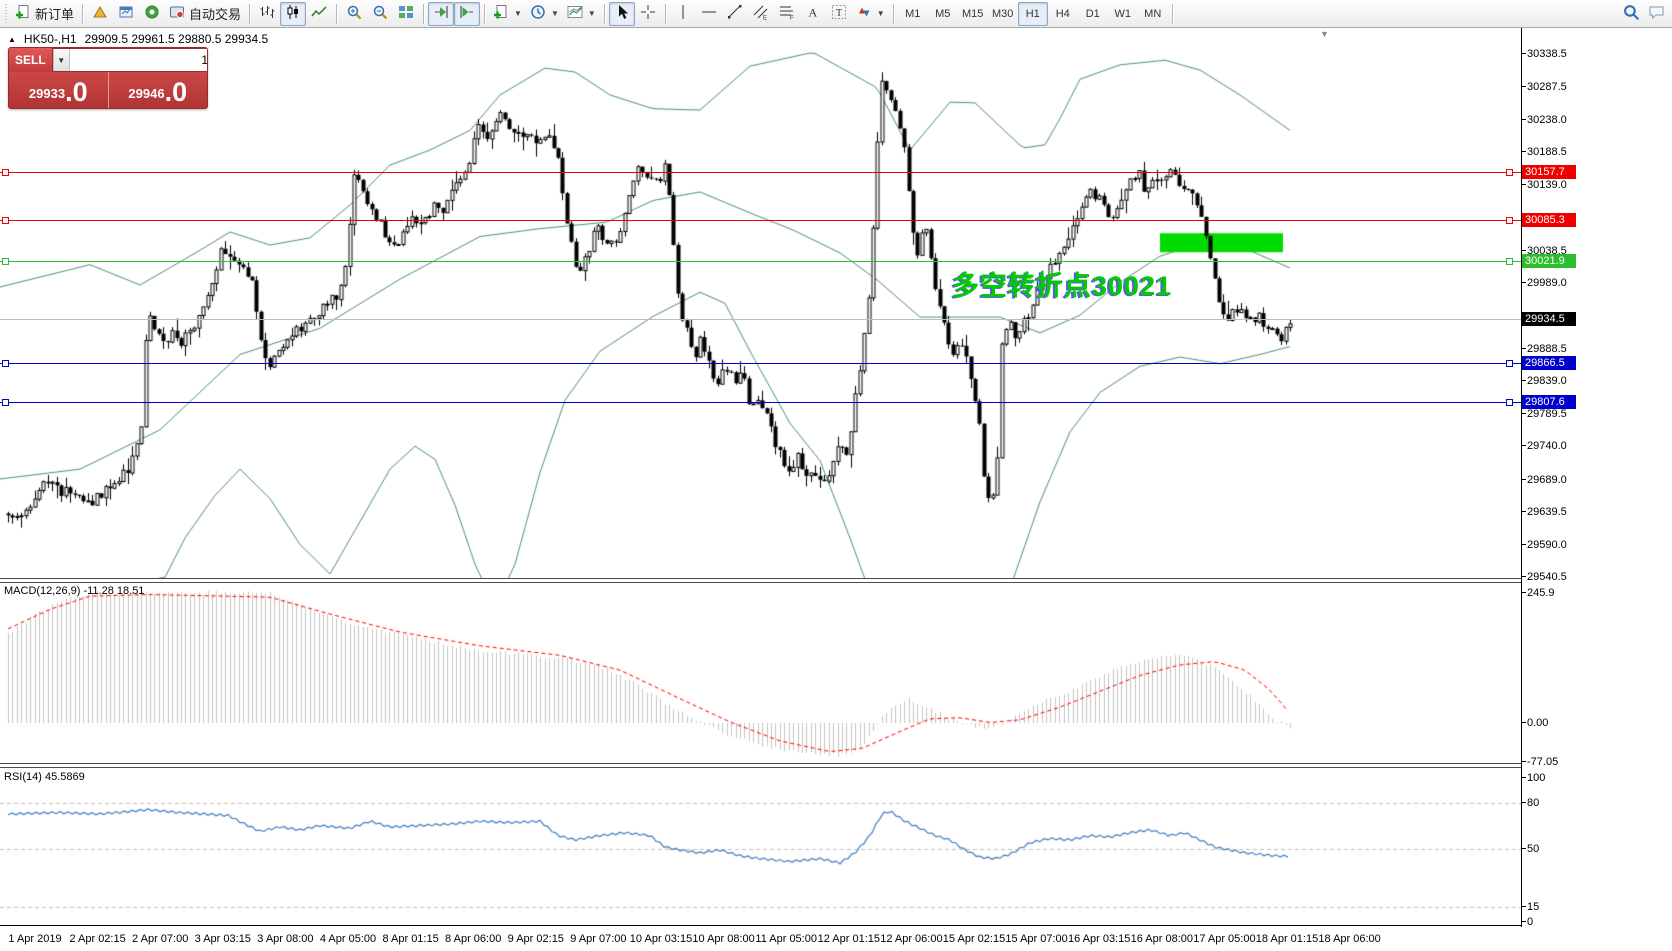 The width and height of the screenshot is (1672, 951). Describe the element at coordinates (1062, 286) in the screenshot. I see `annotation-text: 多空转折点30021` at that location.